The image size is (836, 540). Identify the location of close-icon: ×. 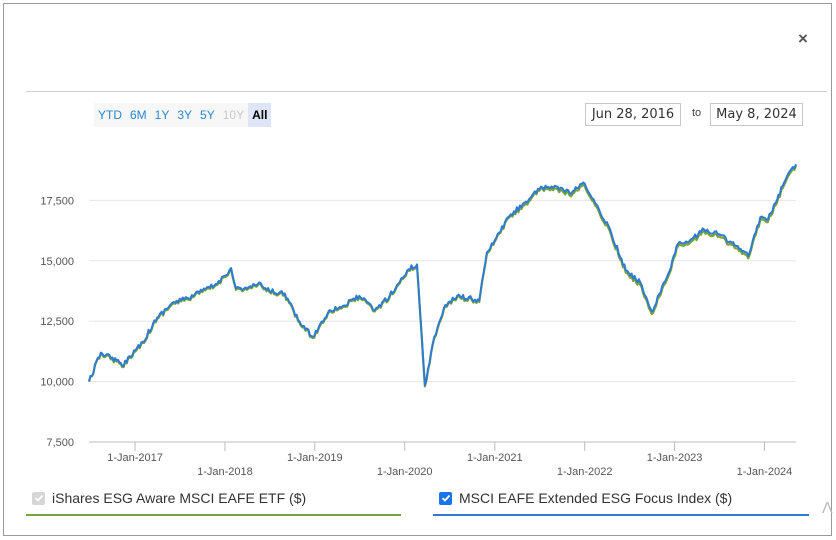
(803, 38).